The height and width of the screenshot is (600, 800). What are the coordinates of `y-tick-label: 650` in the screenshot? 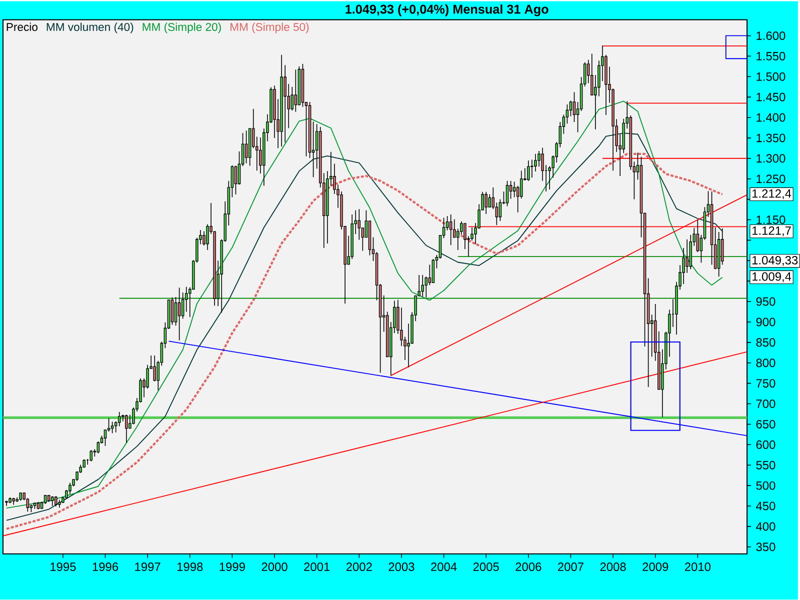 It's located at (766, 424).